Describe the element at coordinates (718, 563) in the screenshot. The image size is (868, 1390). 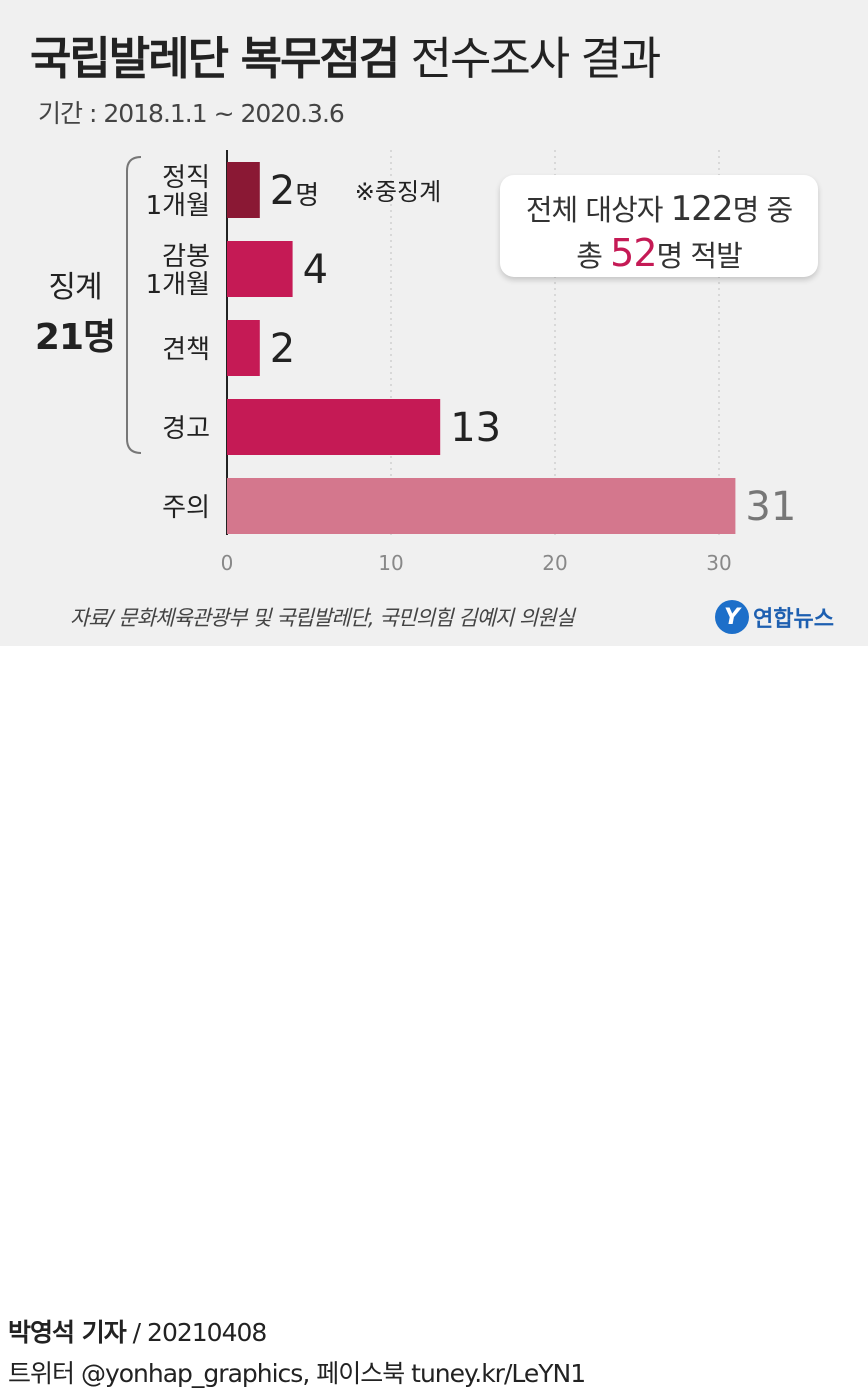
I see `x-tick-label: 30` at that location.